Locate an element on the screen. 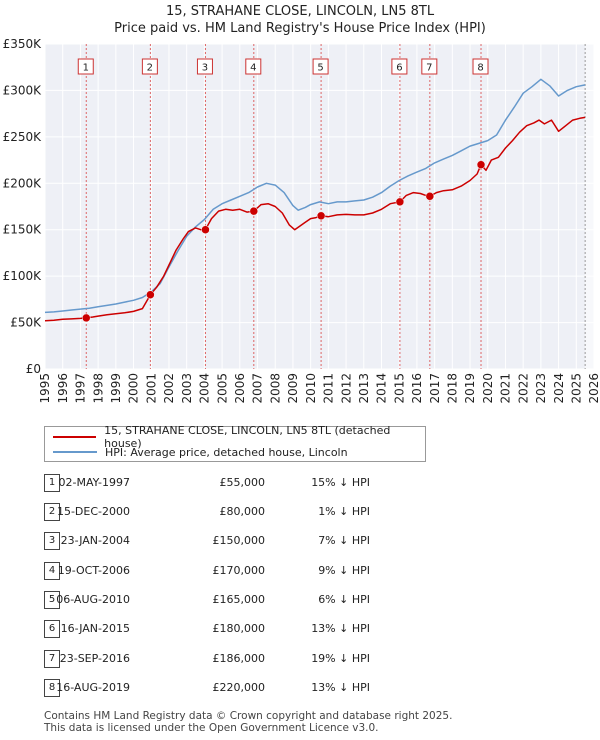 The image size is (600, 740). sale-date: 02-MAY-1997 is located at coordinates (94, 482).